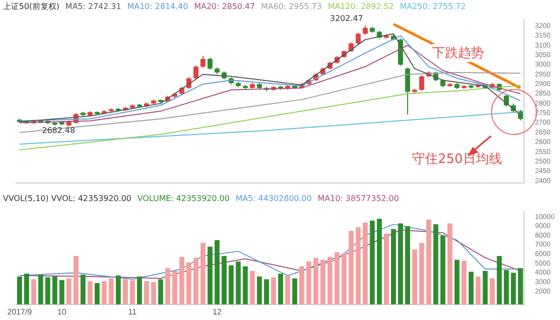  Describe the element at coordinates (347, 18) in the screenshot. I see `annotation: 3202.47` at that location.